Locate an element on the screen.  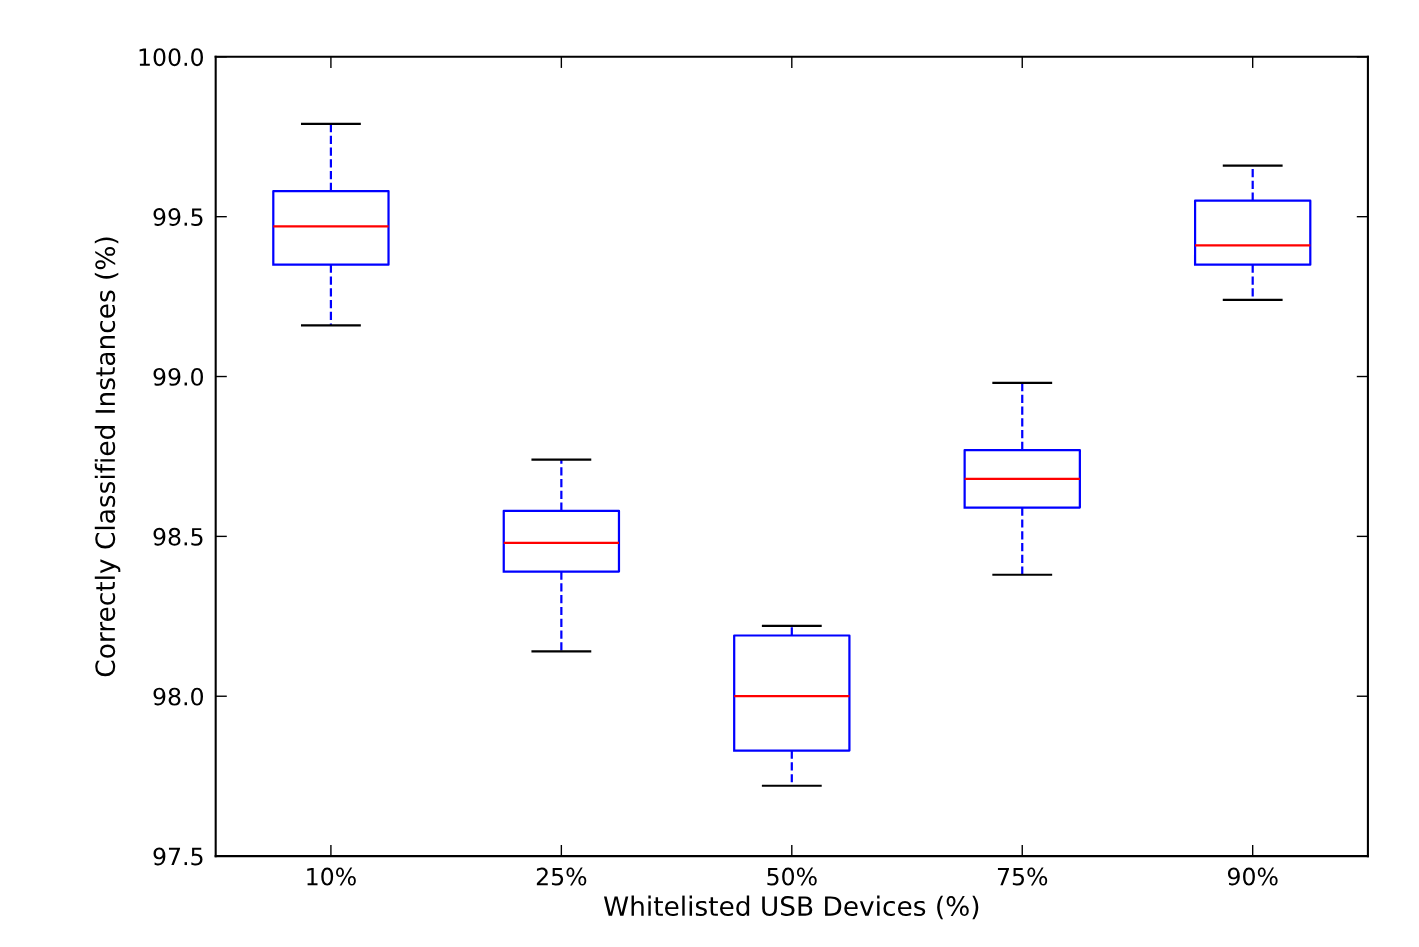
y-tick-label: 98.0 is located at coordinates (178, 696).